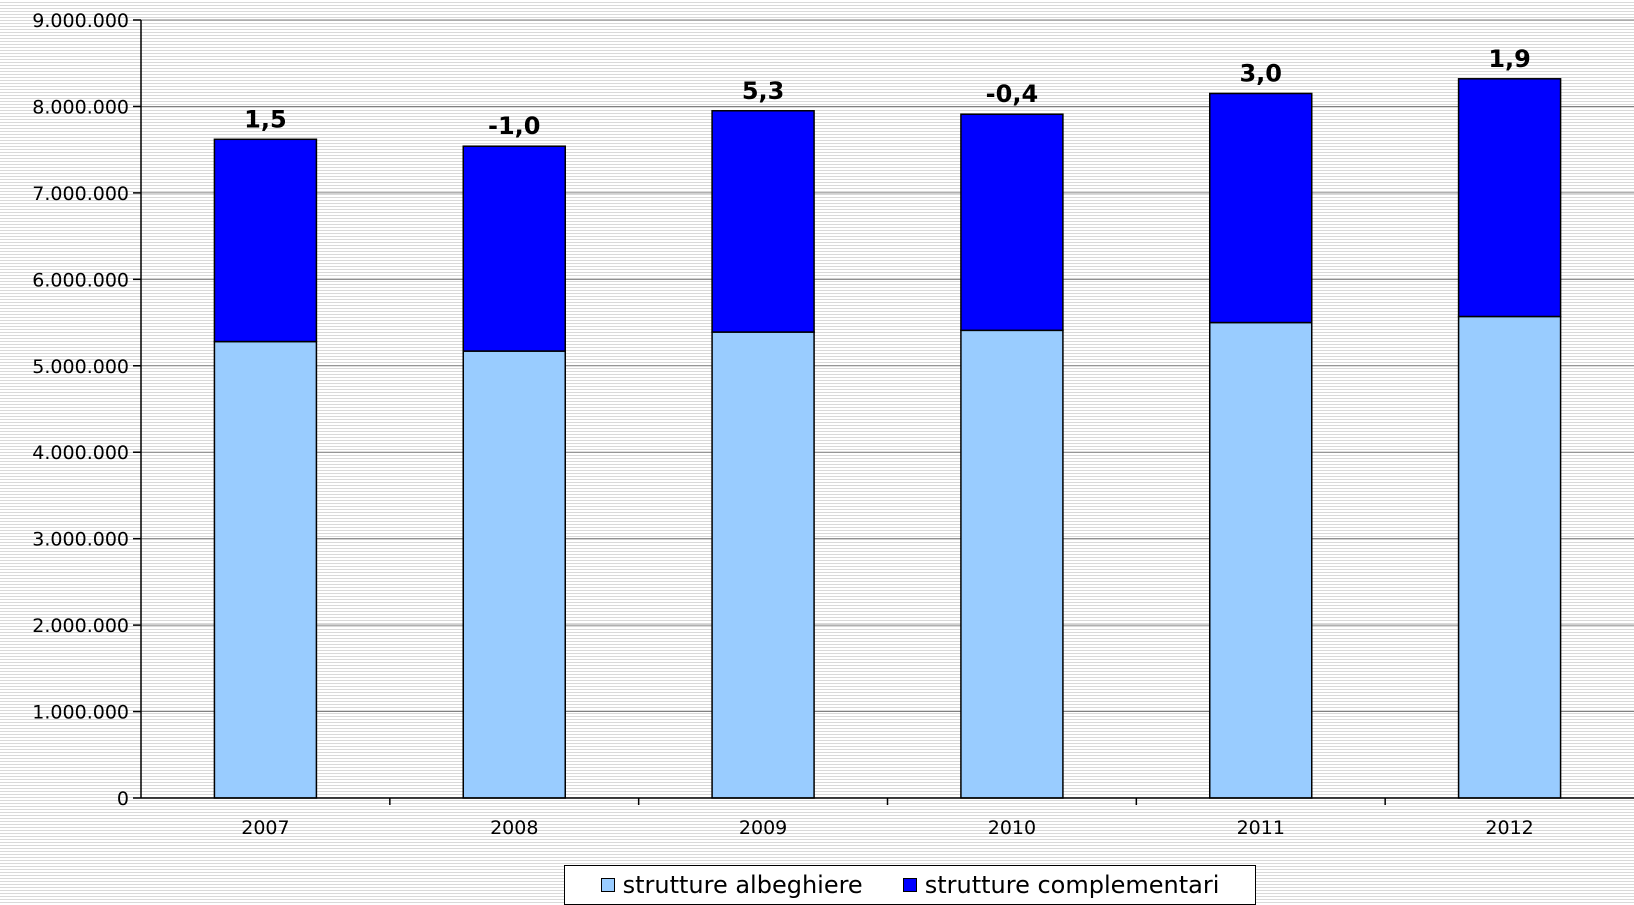 The height and width of the screenshot is (905, 1634). What do you see at coordinates (265, 828) in the screenshot?
I see `x-tick-label: 2007` at bounding box center [265, 828].